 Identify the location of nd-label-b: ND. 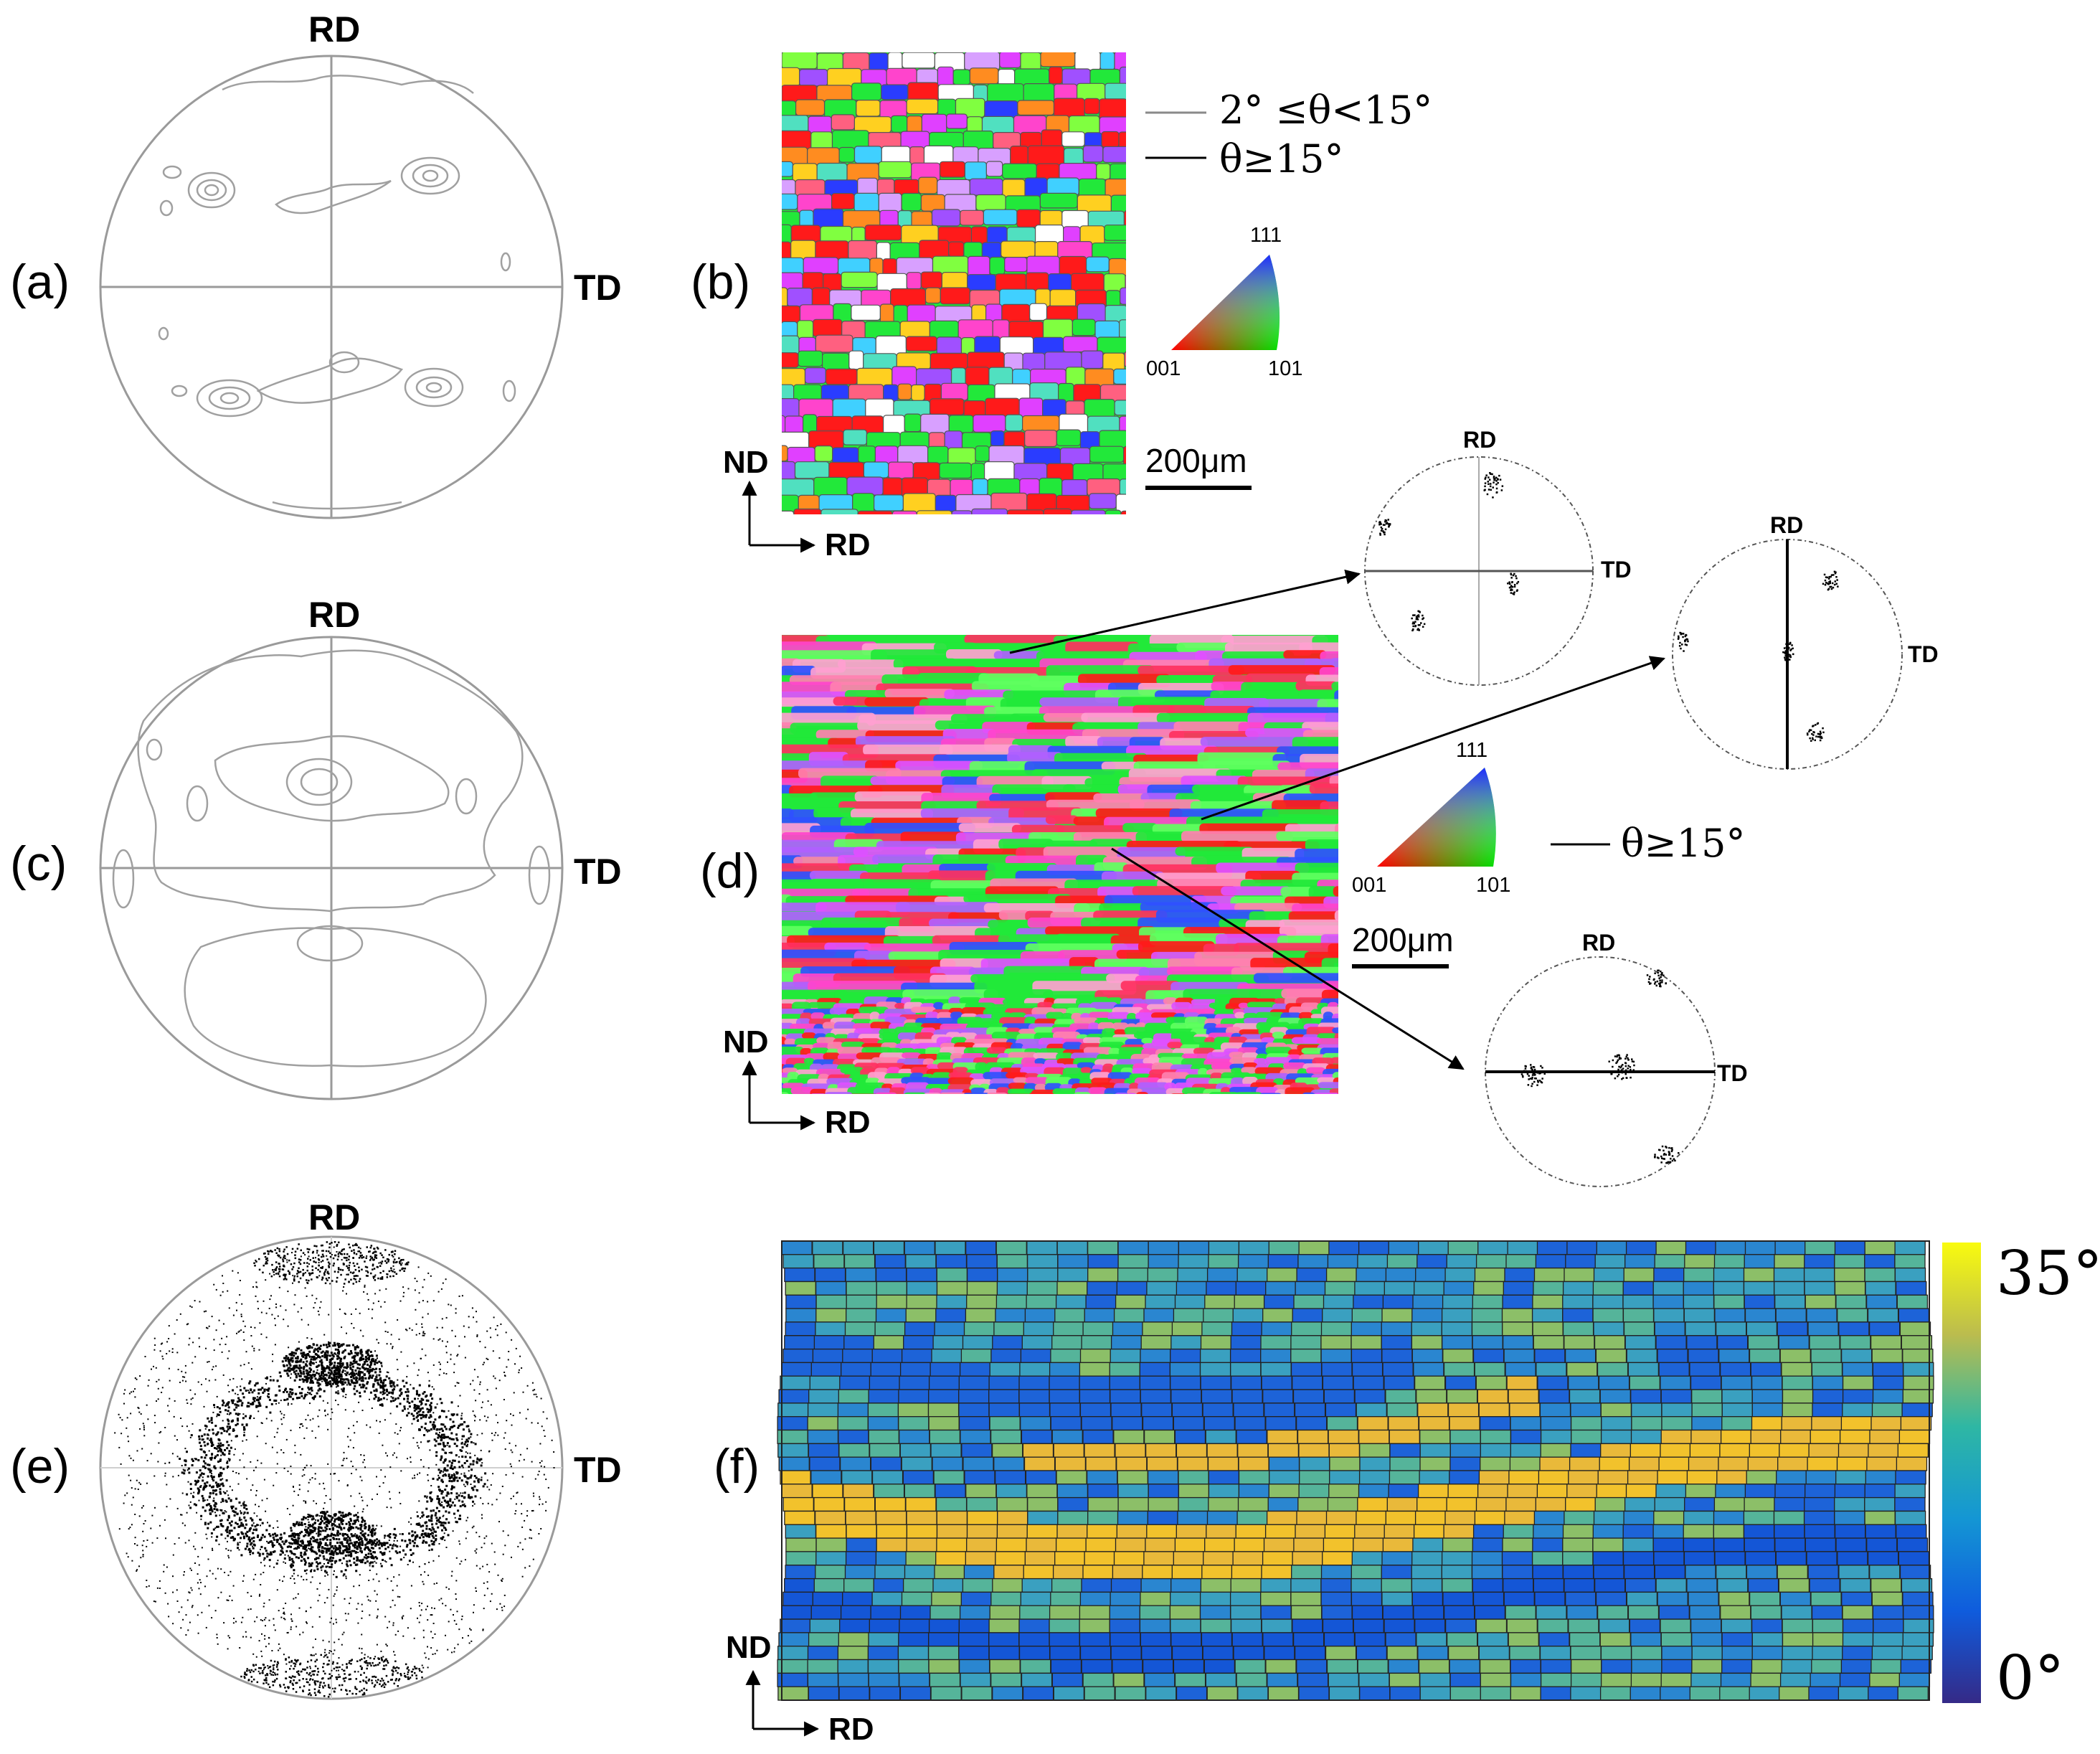
(746, 463).